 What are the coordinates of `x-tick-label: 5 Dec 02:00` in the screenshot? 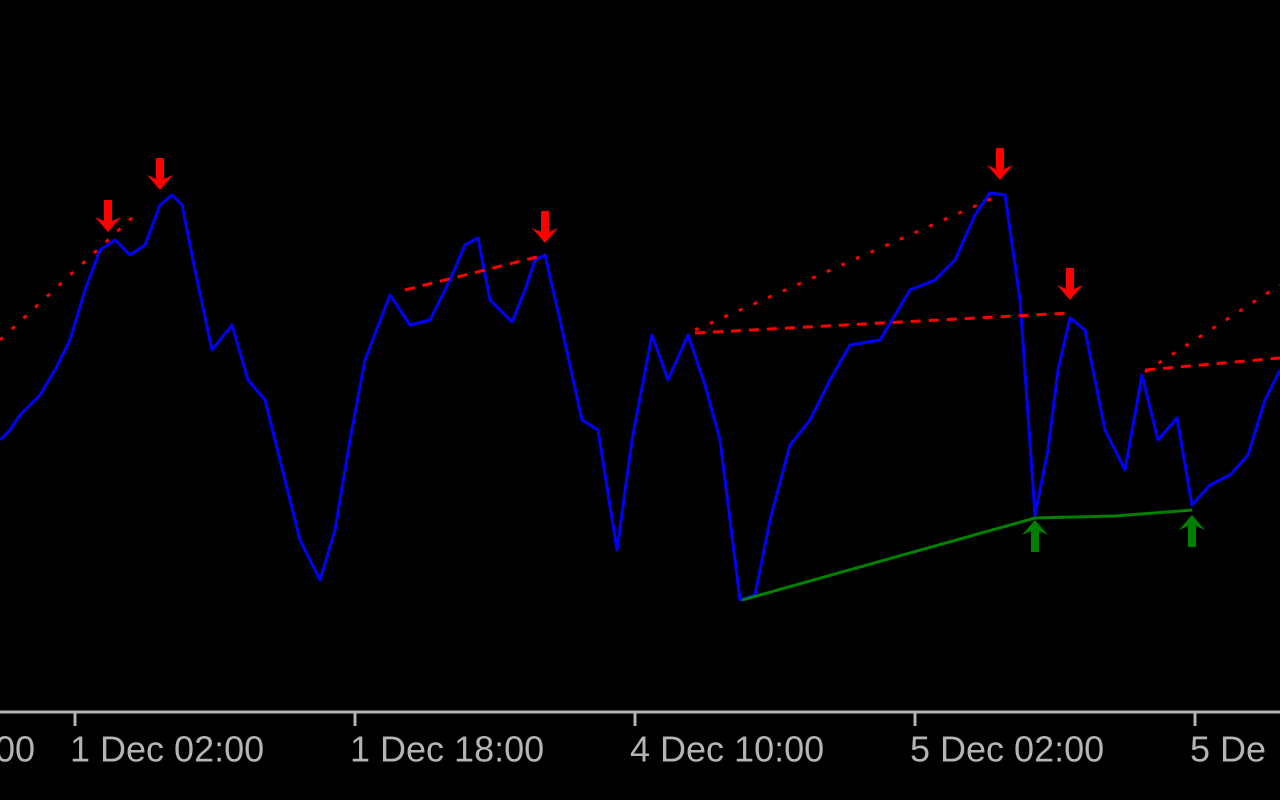 It's located at (1007, 749).